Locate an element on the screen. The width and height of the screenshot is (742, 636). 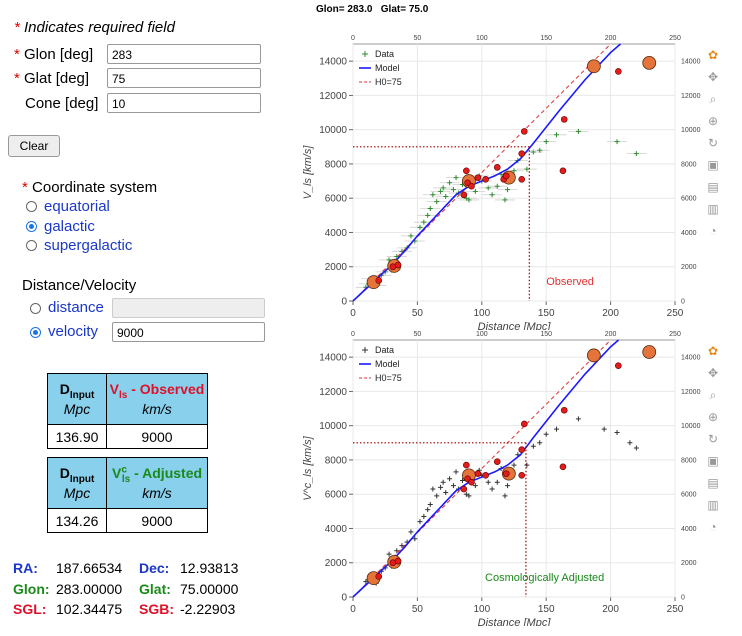
velocity-label: velocity is located at coordinates (73, 331).